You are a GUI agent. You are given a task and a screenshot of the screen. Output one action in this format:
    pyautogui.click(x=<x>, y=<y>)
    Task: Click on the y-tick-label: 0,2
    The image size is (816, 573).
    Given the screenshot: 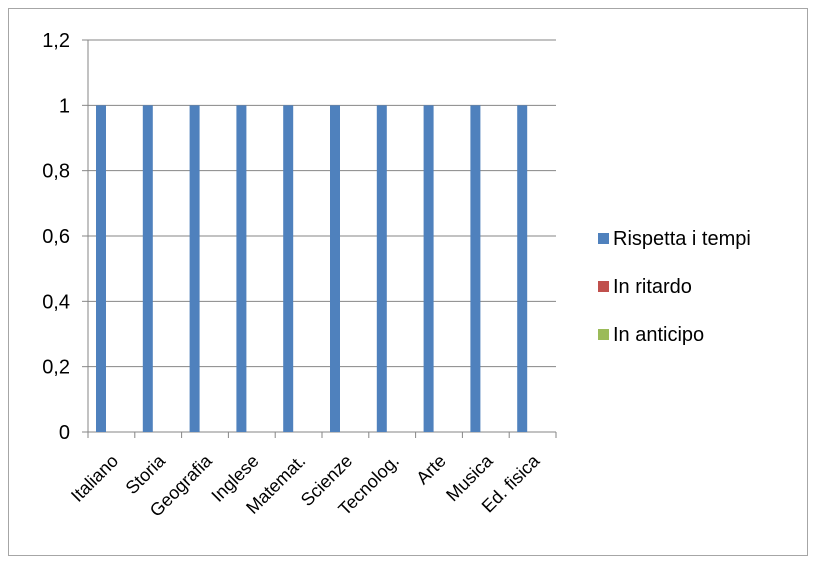 What is the action you would take?
    pyautogui.click(x=56, y=368)
    